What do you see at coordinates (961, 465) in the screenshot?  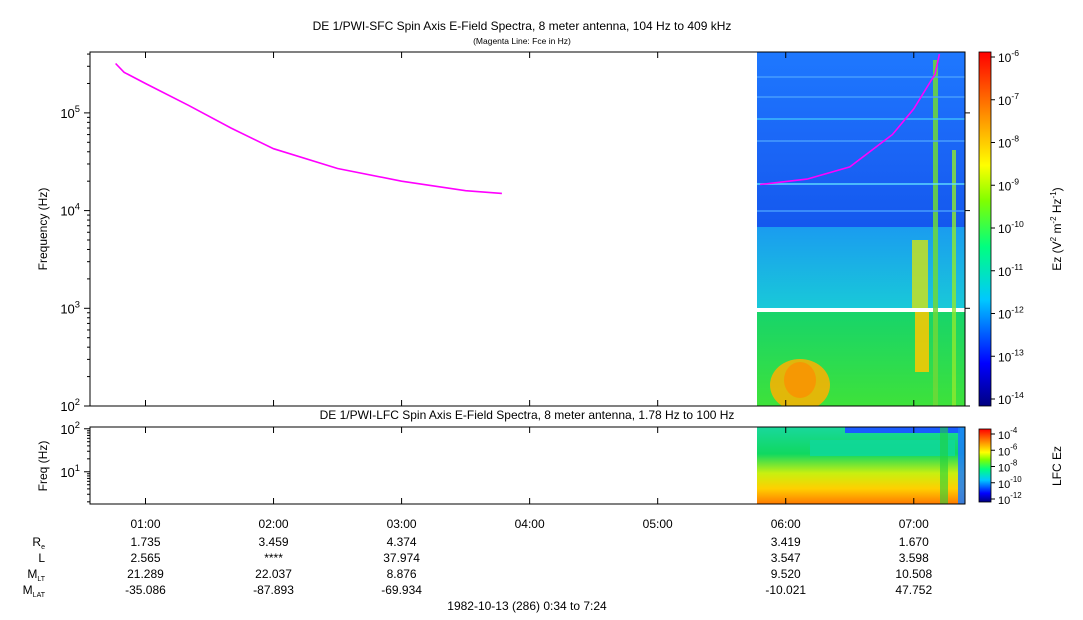 I see `lfc-edge` at bounding box center [961, 465].